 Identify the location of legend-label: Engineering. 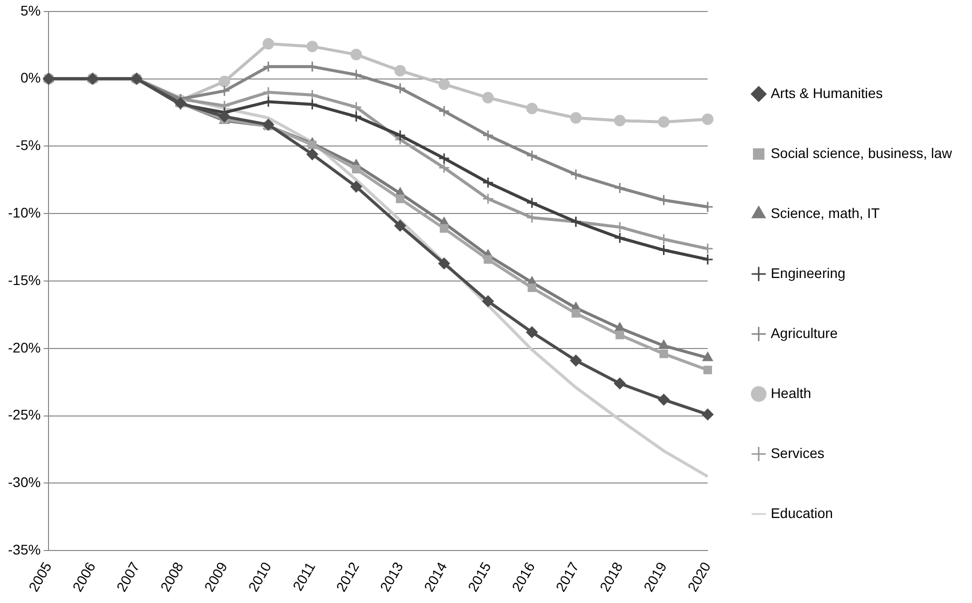
(808, 272).